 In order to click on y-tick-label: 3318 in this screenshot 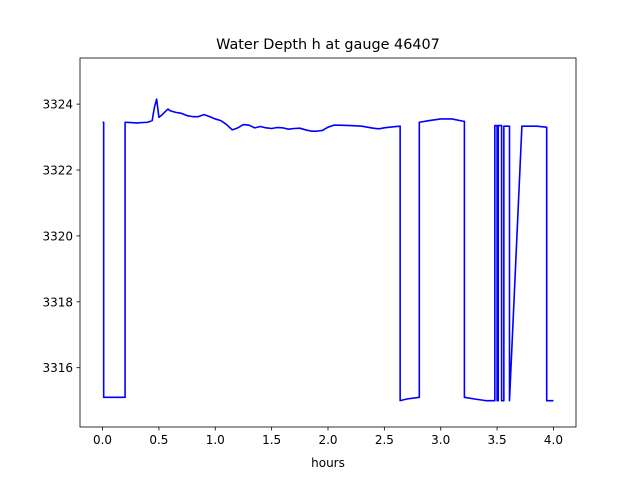, I will do `click(57, 302)`.